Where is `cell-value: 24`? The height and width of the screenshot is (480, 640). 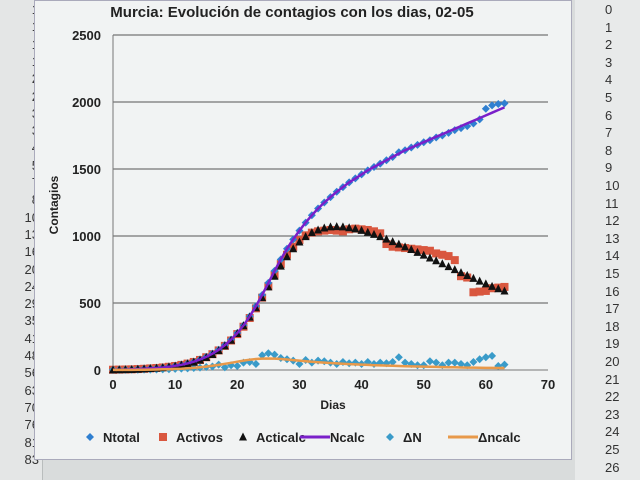 cell-value: 24 is located at coordinates (612, 432).